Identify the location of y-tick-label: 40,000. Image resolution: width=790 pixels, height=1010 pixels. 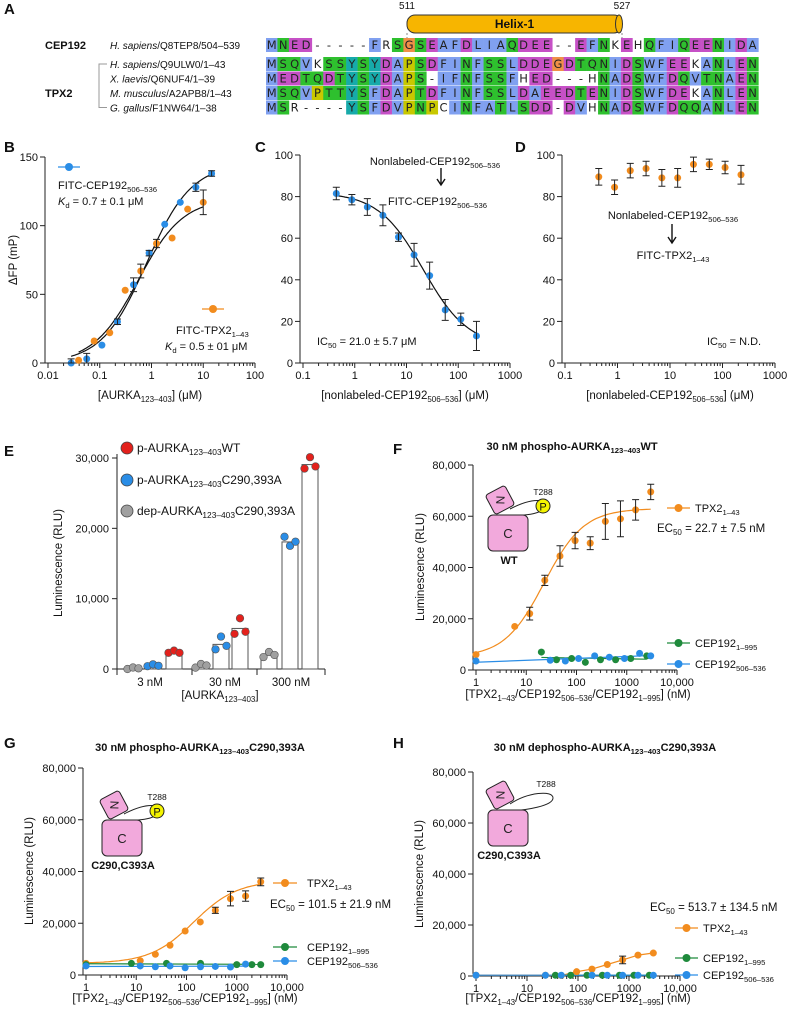
(59, 873).